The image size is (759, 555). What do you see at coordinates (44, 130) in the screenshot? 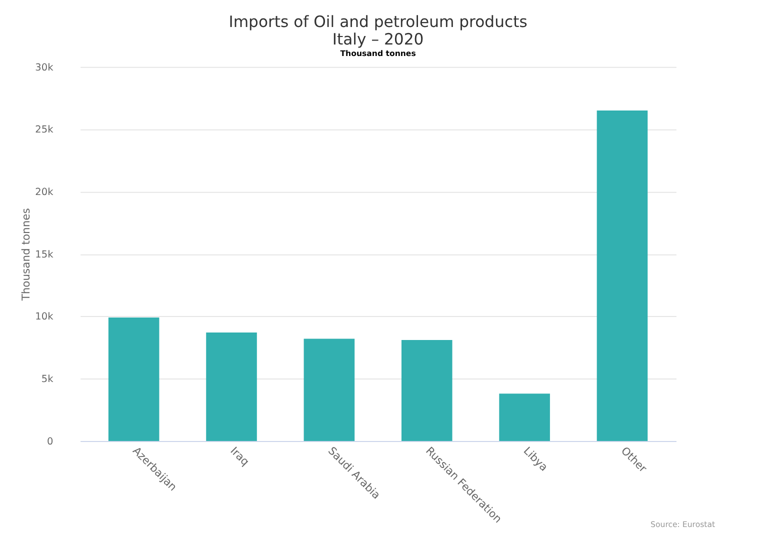
I see `y-tick-label: 25k` at bounding box center [44, 130].